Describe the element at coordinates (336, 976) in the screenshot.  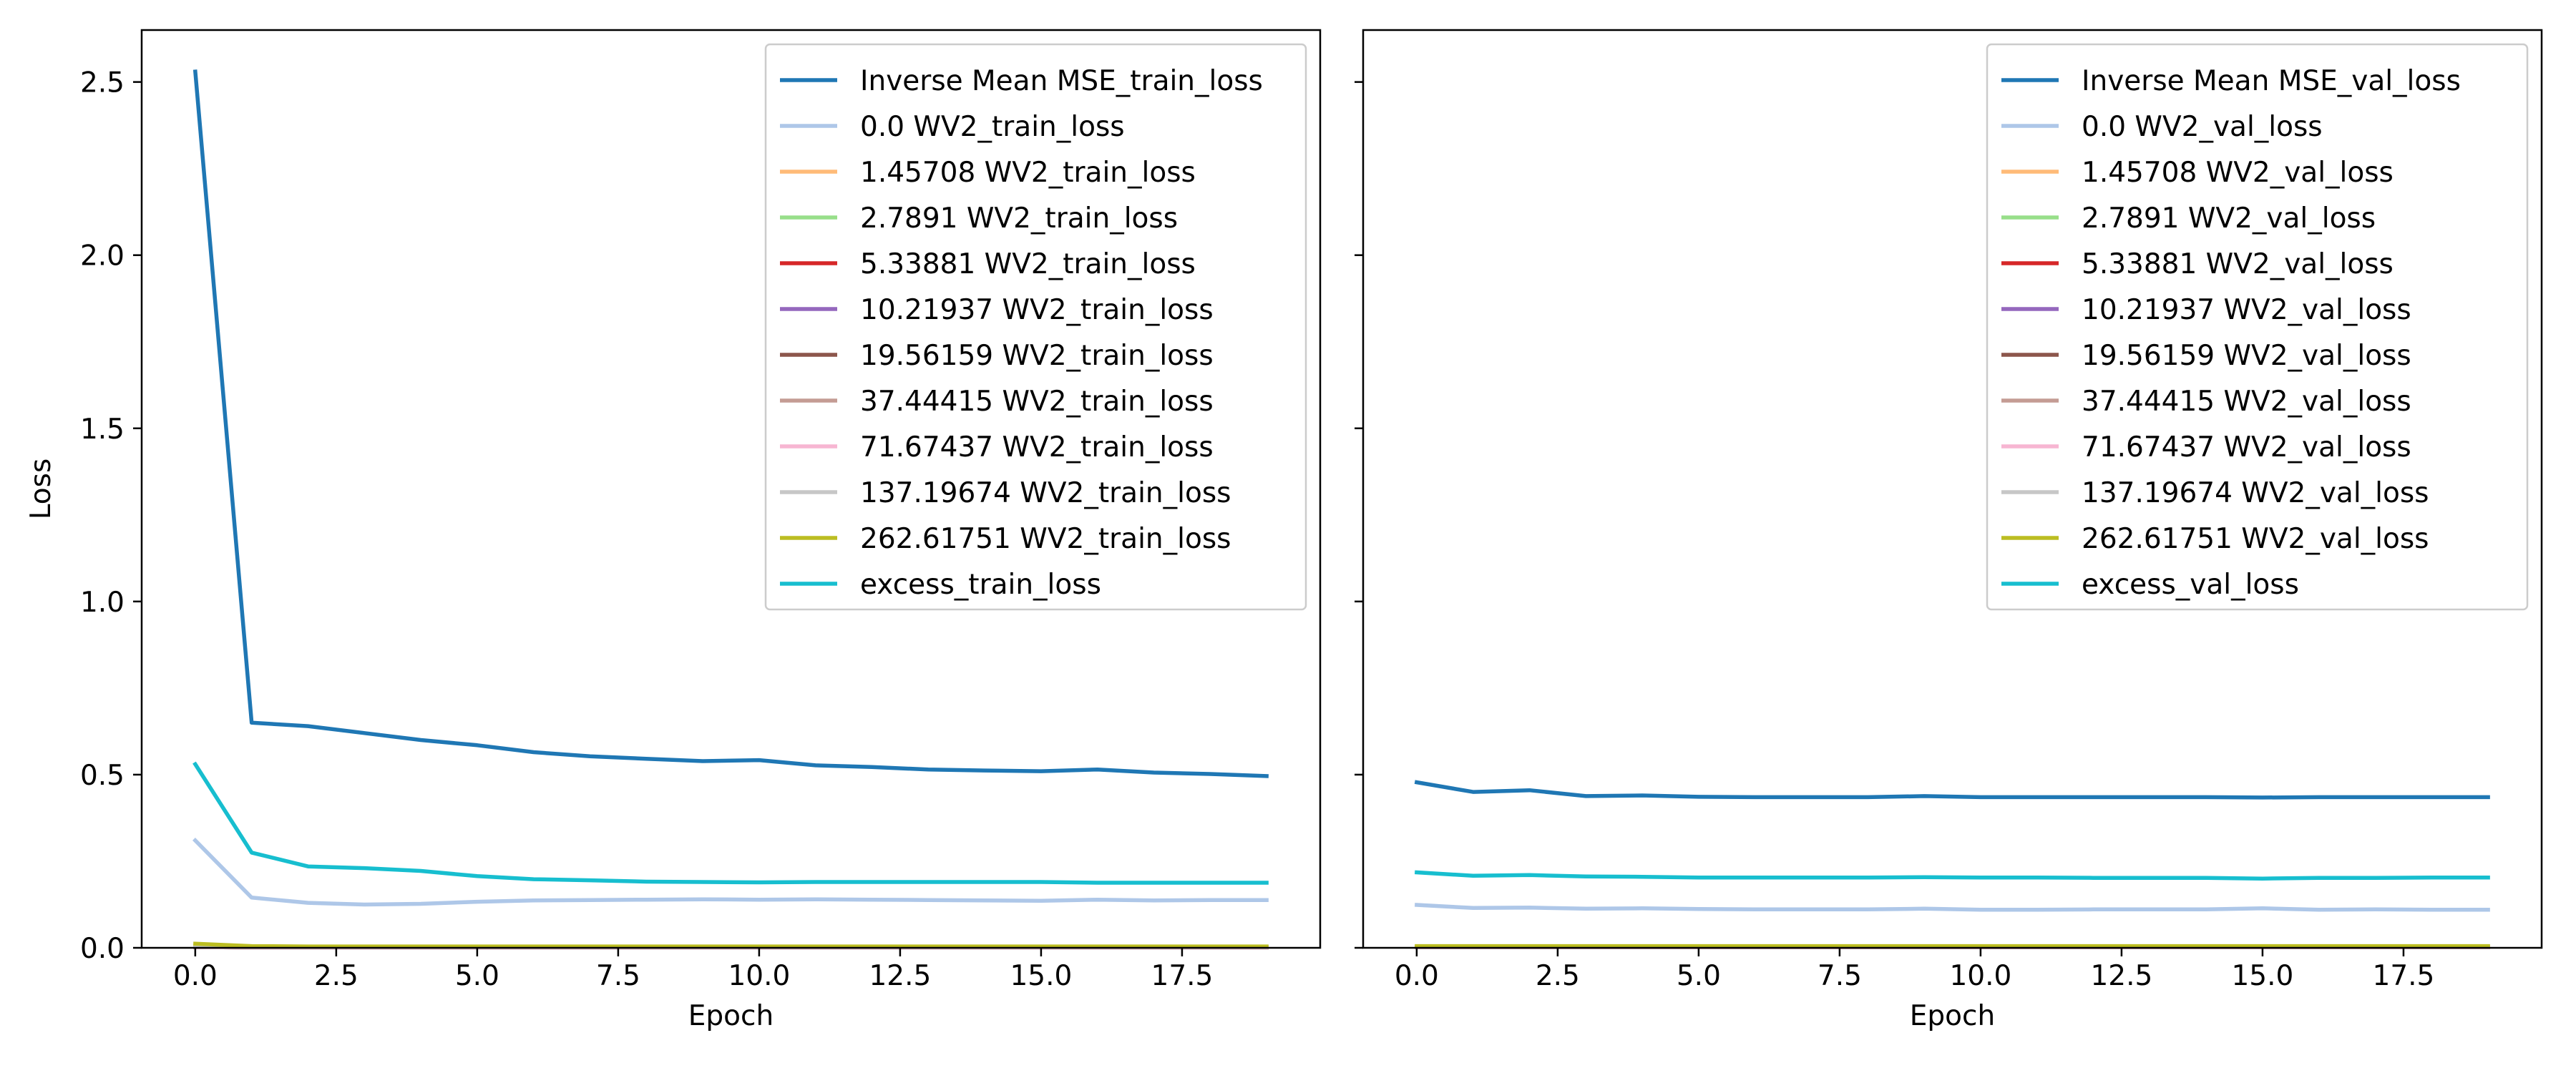
I see `train-x-tick-label: 2.5` at that location.